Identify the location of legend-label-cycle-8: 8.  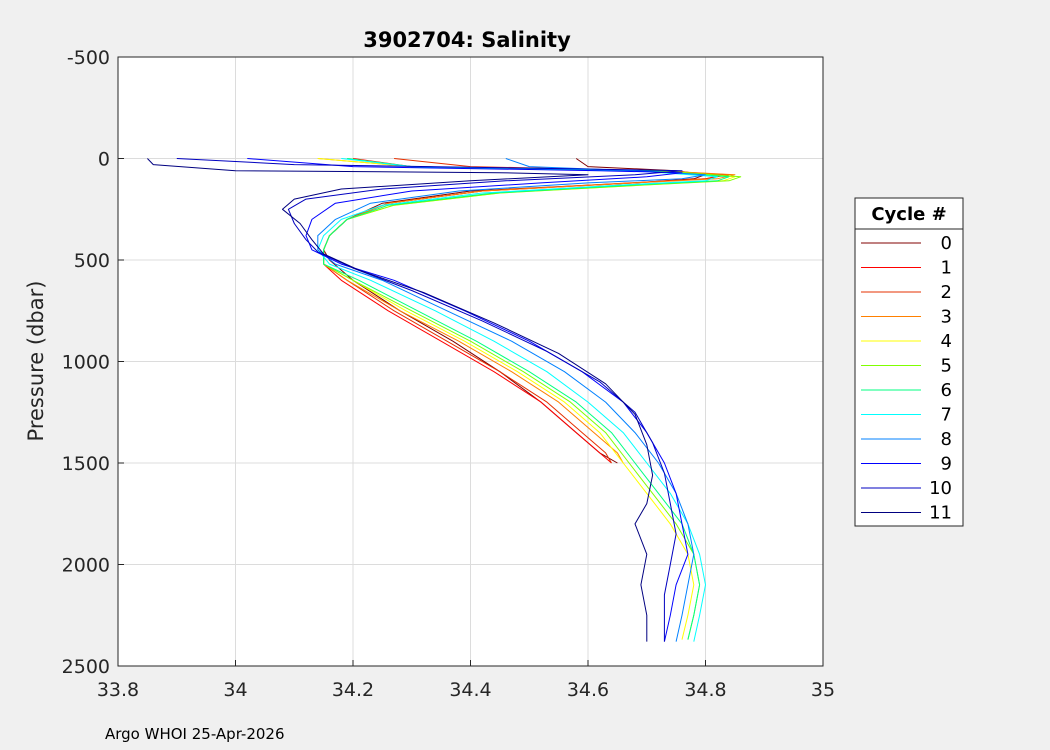
(946, 439).